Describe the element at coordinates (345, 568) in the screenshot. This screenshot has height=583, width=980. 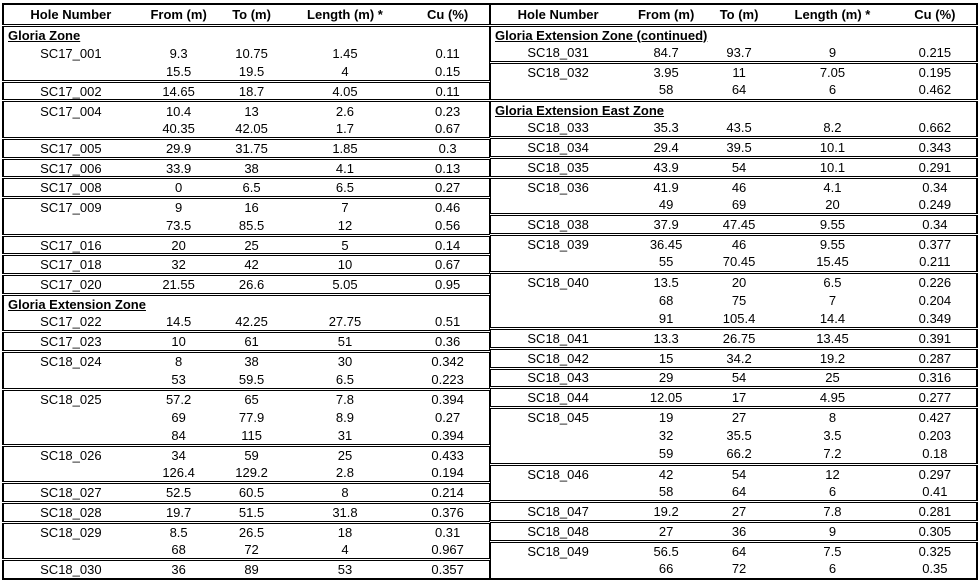
I see `length-cell: 53` at that location.